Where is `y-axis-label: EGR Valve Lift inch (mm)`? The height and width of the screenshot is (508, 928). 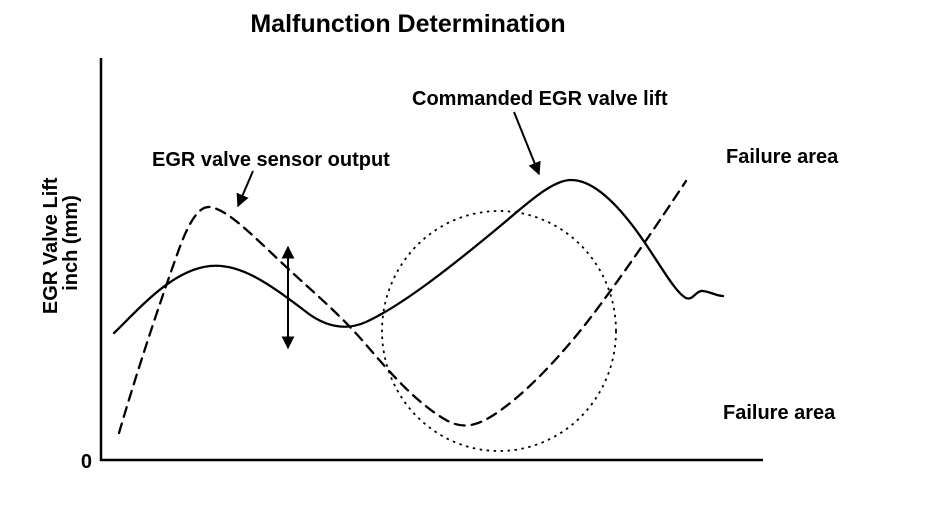
y-axis-label: EGR Valve Lift inch (mm) is located at coordinates (61, 243).